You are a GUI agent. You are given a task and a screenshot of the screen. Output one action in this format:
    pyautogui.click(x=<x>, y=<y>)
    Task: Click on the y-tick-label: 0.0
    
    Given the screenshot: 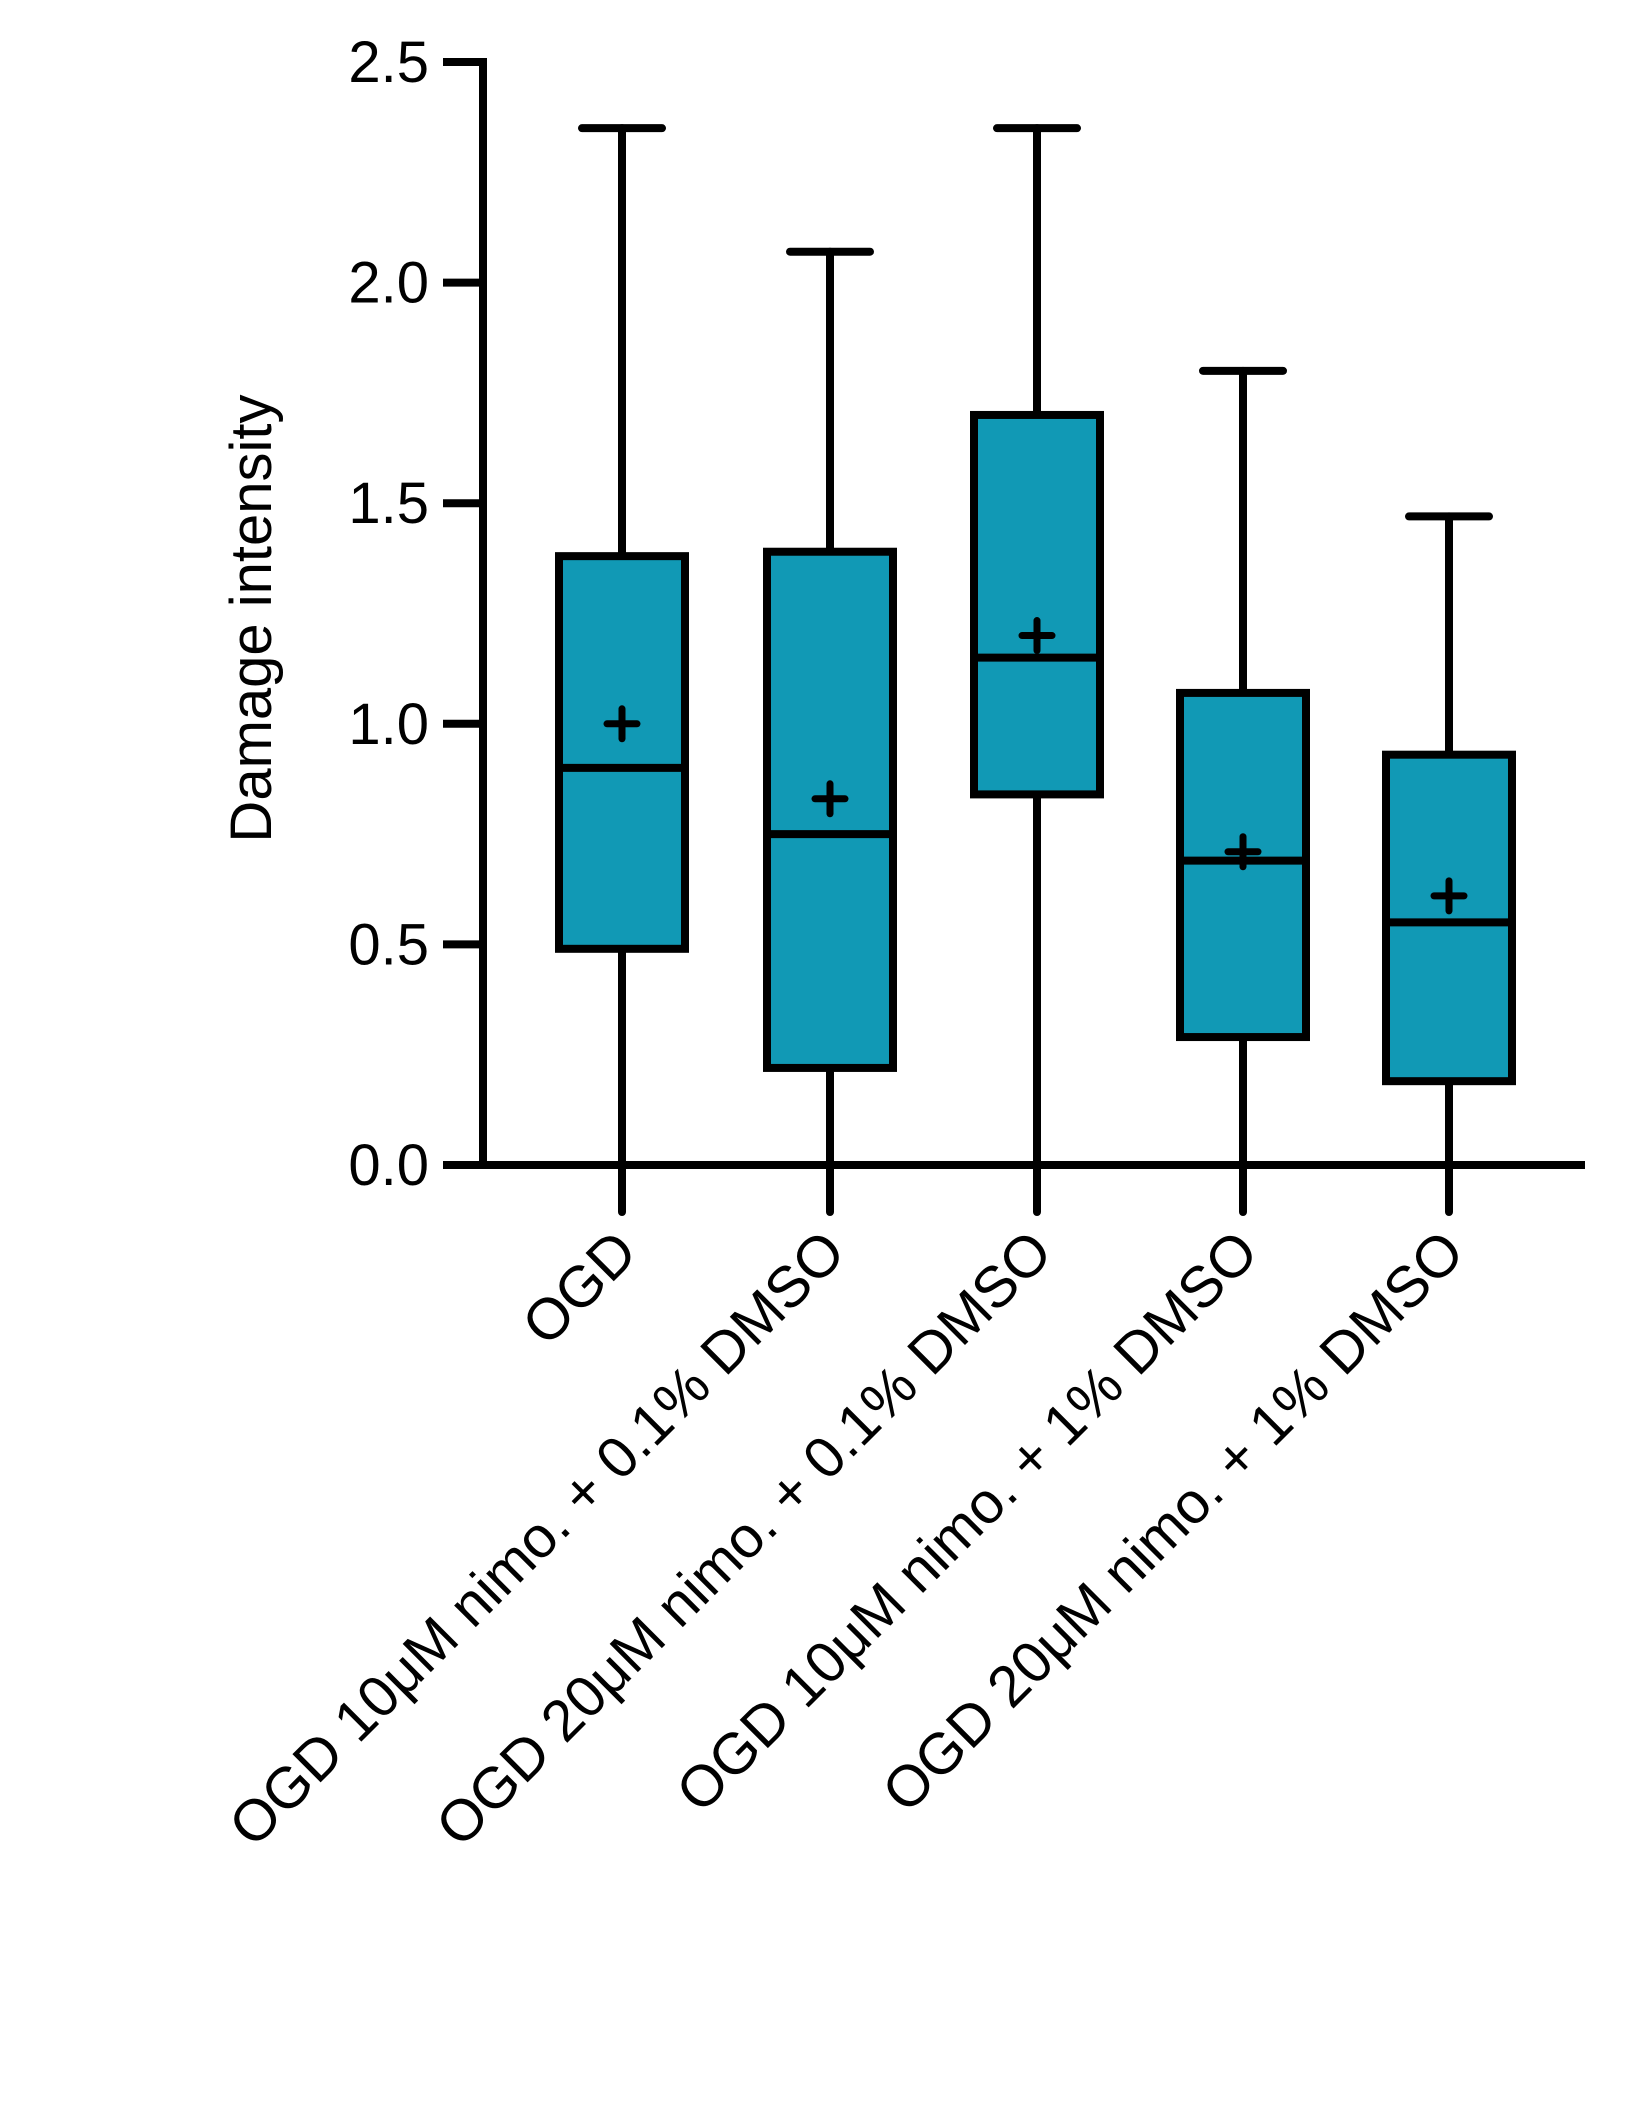 What is the action you would take?
    pyautogui.click(x=388, y=1165)
    